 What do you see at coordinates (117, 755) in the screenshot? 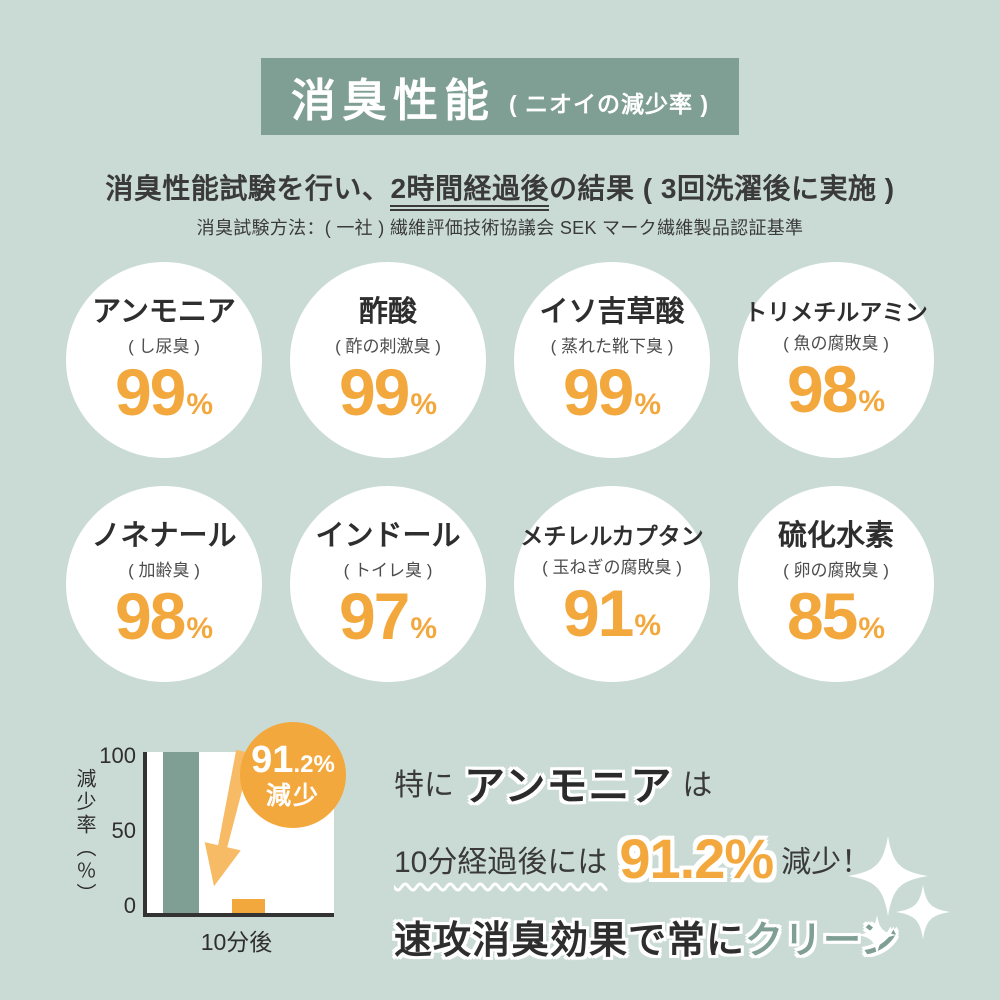
I see `y-tick-100: 100` at bounding box center [117, 755].